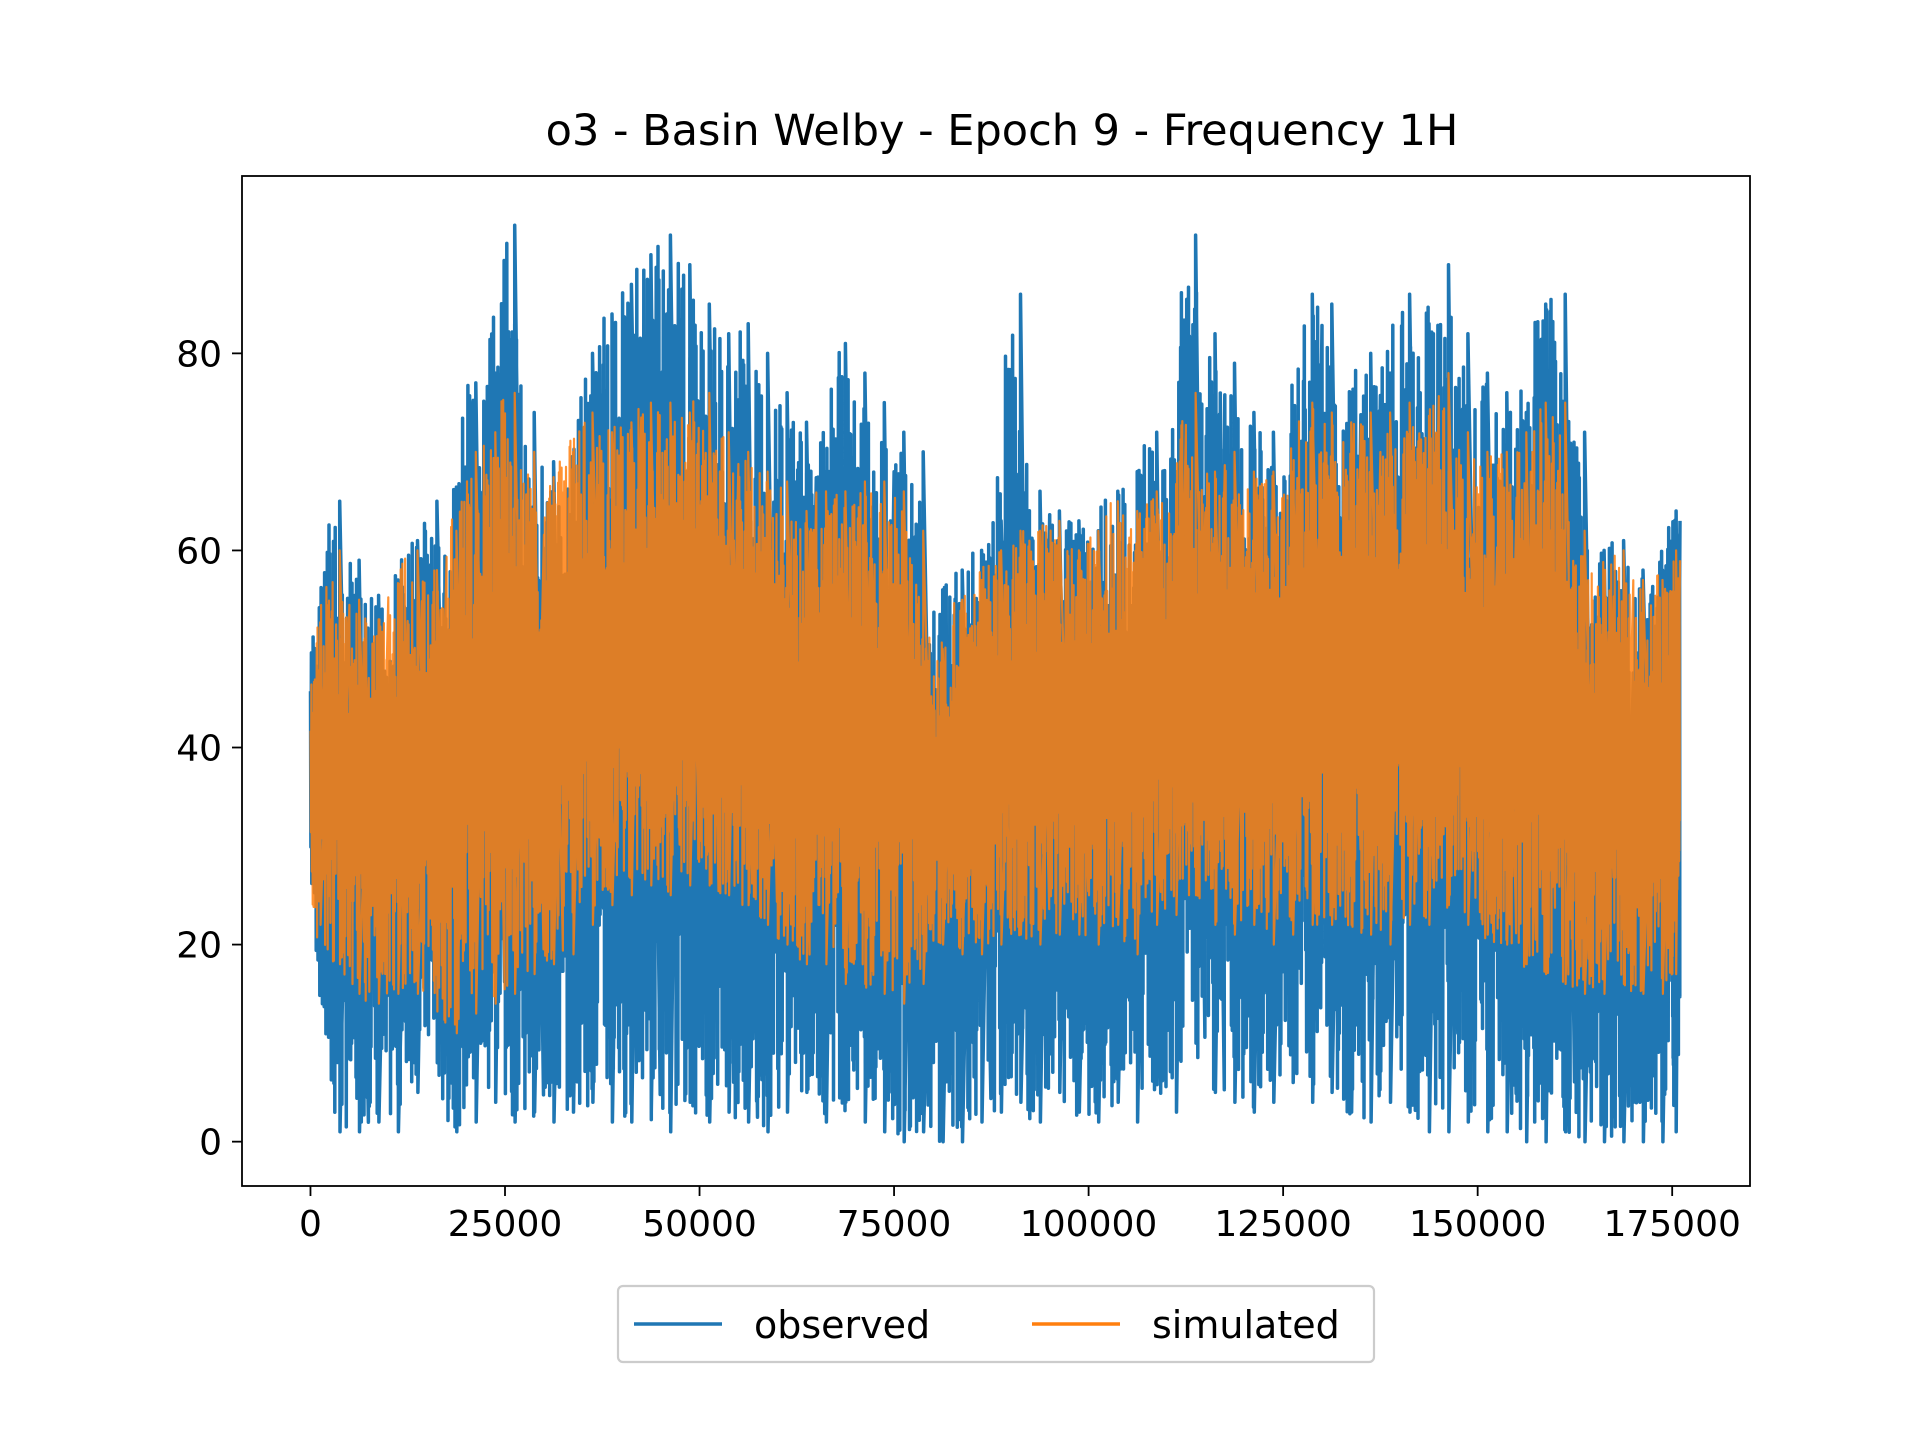 The image size is (1920, 1440). I want to click on legend-box, so click(996, 1324).